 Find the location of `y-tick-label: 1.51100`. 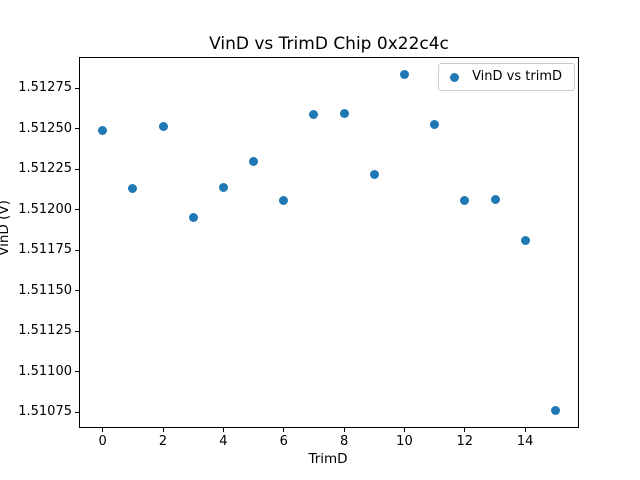

y-tick-label: 1.51100 is located at coordinates (45, 371).